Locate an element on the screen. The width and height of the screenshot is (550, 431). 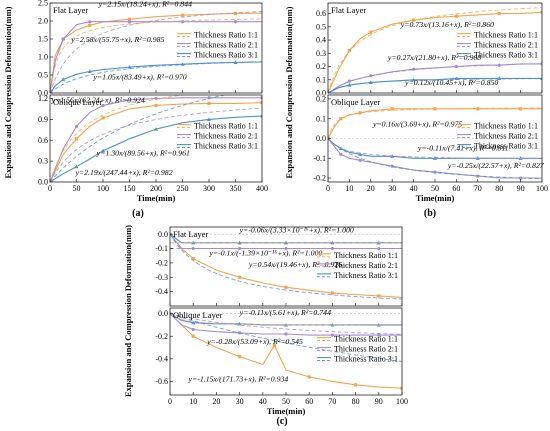
x-tick-label: 20 is located at coordinates (216, 401).